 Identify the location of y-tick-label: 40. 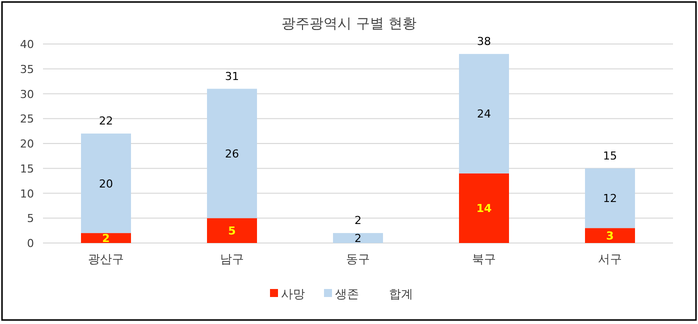
(27, 44).